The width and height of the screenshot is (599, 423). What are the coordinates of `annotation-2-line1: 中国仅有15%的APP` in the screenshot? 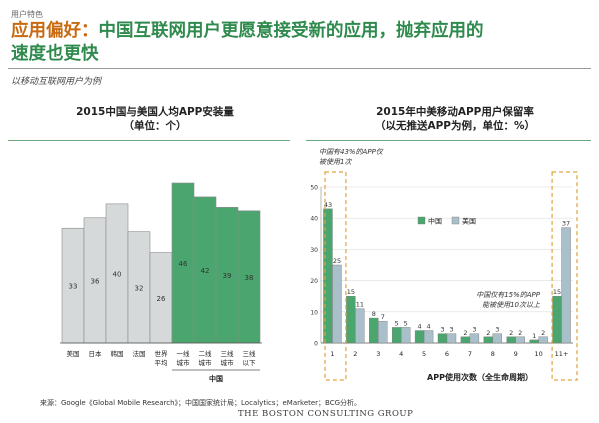 It's located at (508, 295).